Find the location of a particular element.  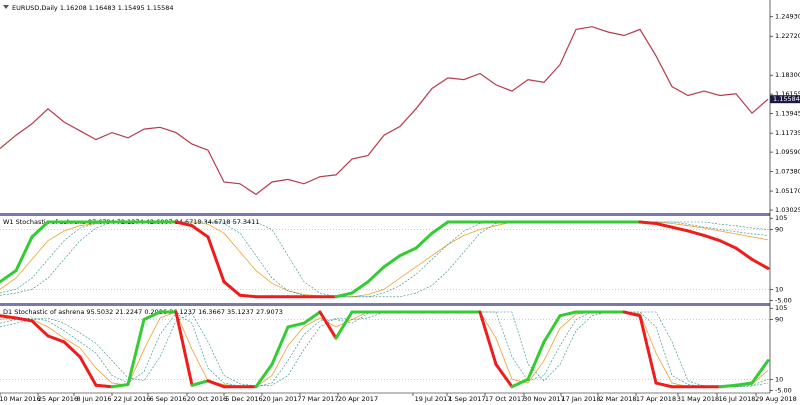

time-label: 30 Nov 2017 is located at coordinates (544, 399).